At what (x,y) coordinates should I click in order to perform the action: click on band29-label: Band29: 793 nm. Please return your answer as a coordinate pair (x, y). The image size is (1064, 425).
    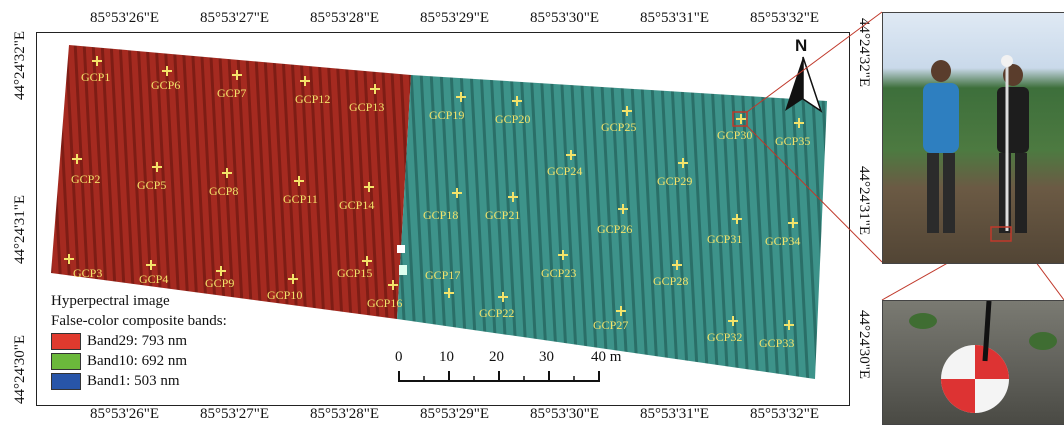
    Looking at the image, I should click on (137, 341).